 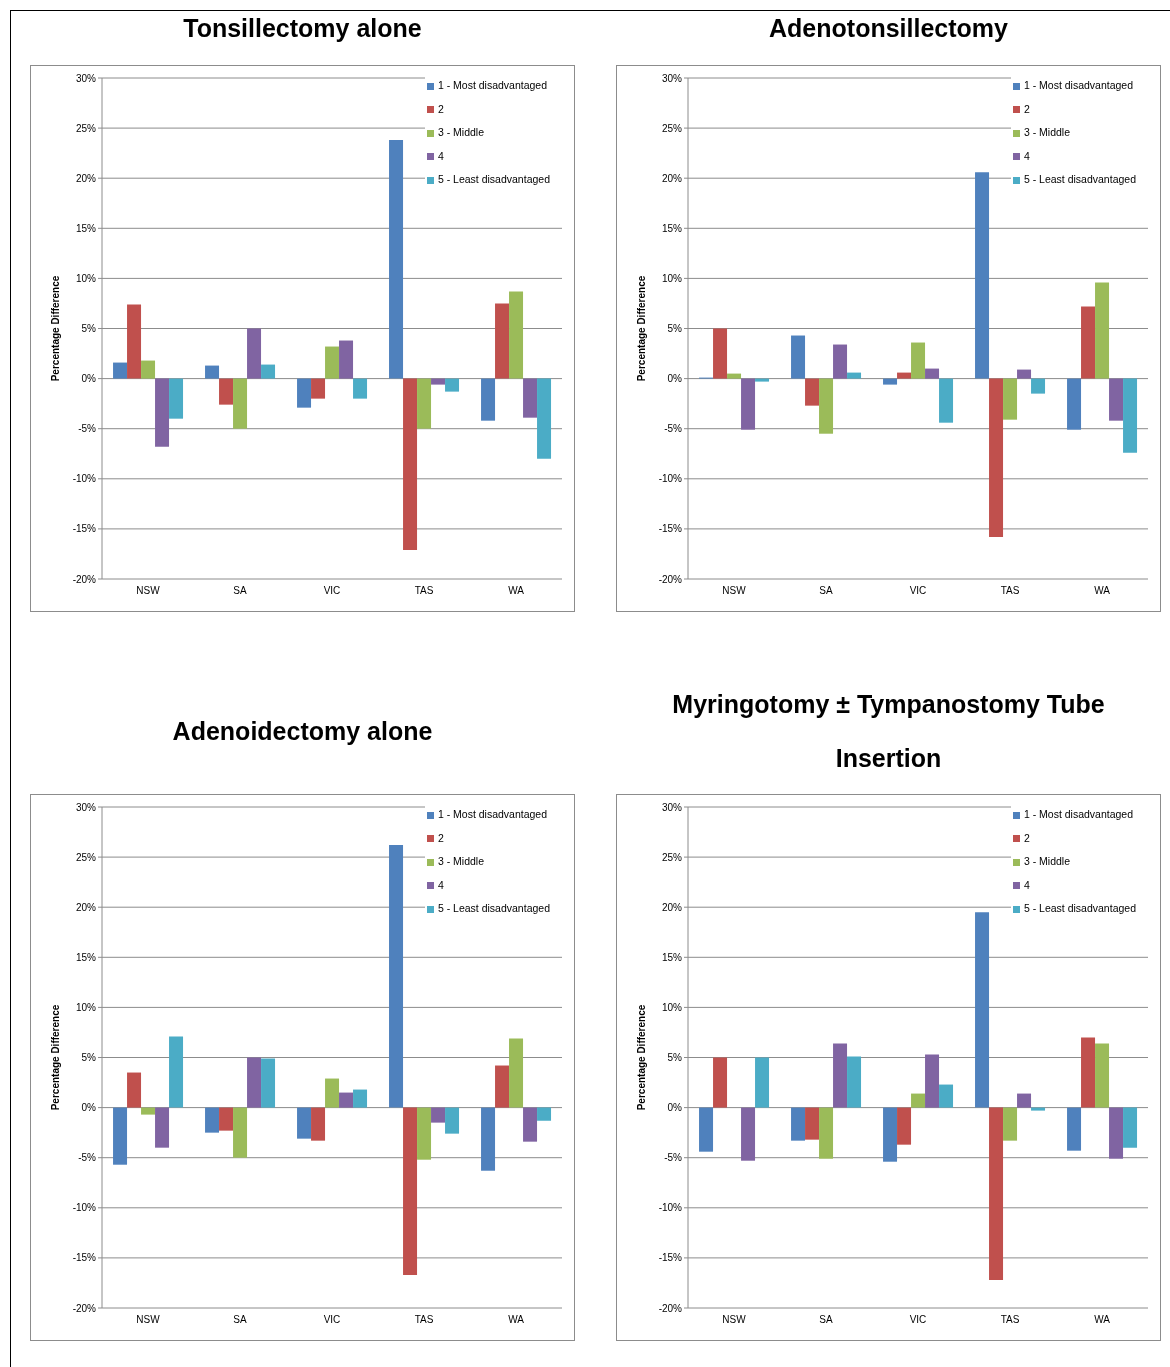 What do you see at coordinates (302, 731) in the screenshot?
I see `chart-title: Adenoidectomy alone` at bounding box center [302, 731].